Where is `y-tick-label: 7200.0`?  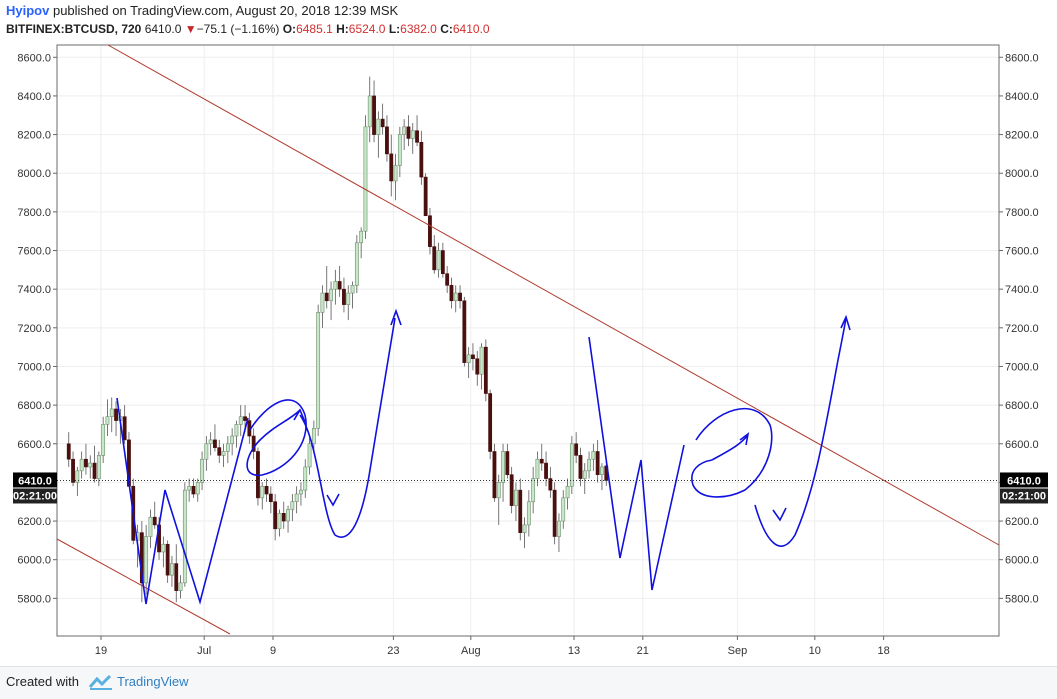
y-tick-label: 7200.0 is located at coordinates (34, 329).